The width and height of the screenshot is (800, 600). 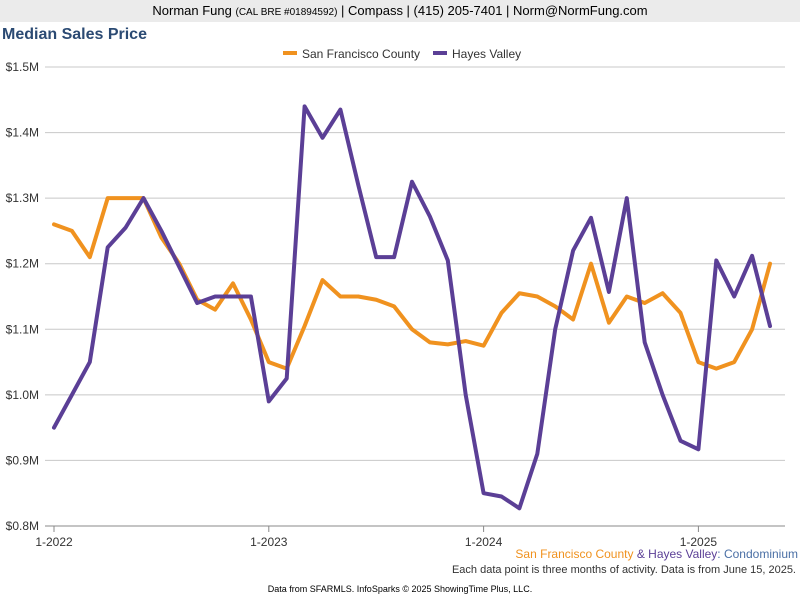 I want to click on caption-sf: San Francisco County, so click(x=574, y=554).